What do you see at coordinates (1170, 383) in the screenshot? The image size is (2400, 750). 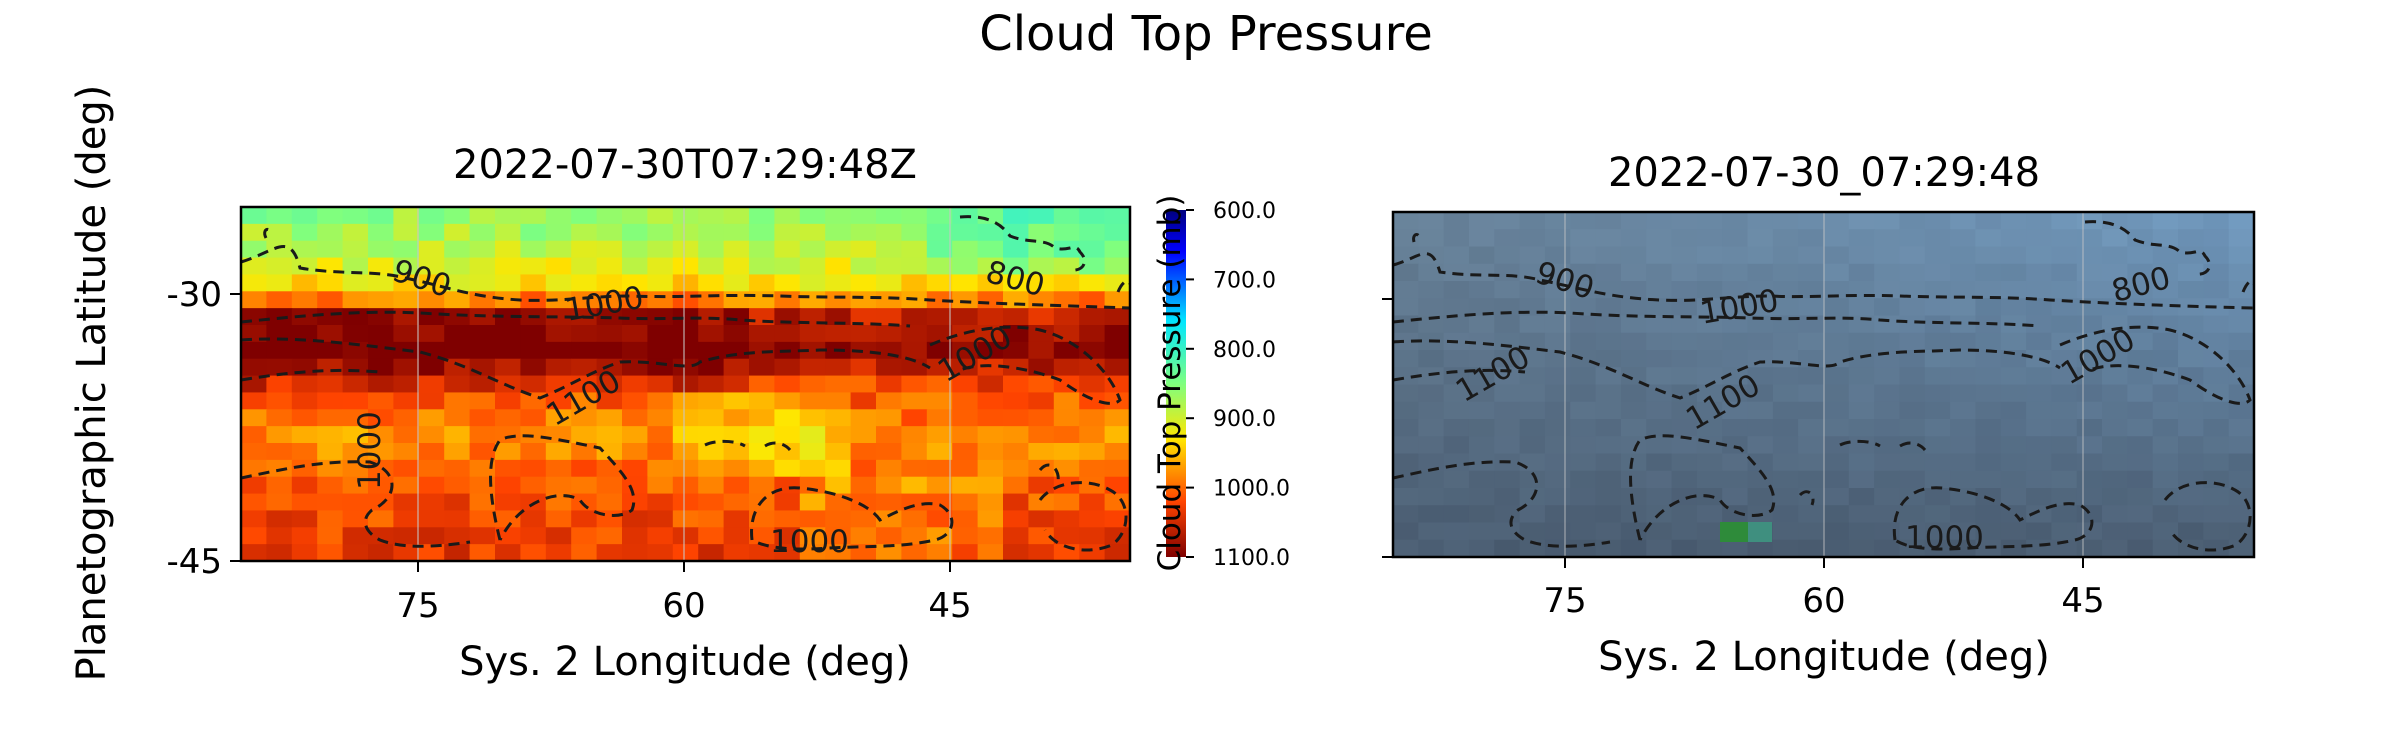 I see `colorbar-label: Cloud Top Pressure (mb)` at bounding box center [1170, 383].